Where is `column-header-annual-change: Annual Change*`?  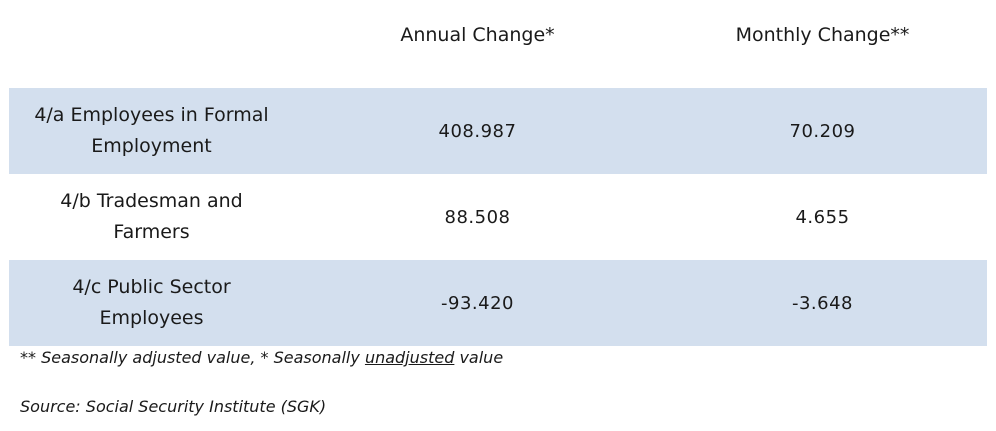
column-header-annual-change: Annual Change* is located at coordinates (477, 35).